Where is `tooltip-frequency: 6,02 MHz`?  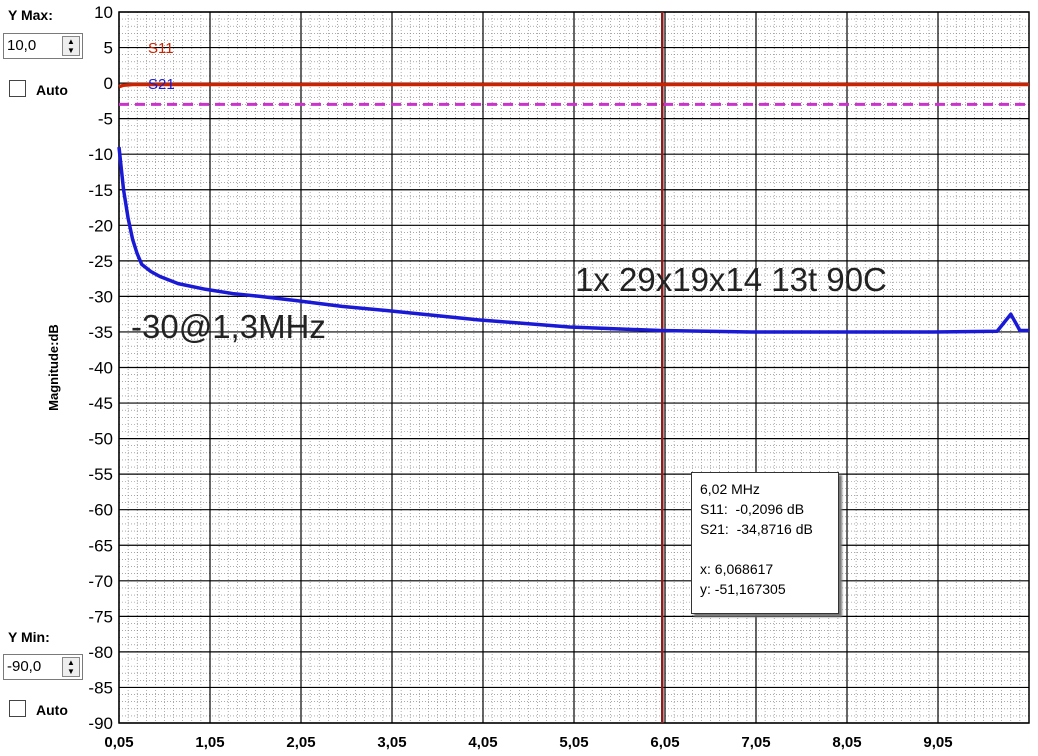
tooltip-frequency: 6,02 MHz is located at coordinates (730, 489).